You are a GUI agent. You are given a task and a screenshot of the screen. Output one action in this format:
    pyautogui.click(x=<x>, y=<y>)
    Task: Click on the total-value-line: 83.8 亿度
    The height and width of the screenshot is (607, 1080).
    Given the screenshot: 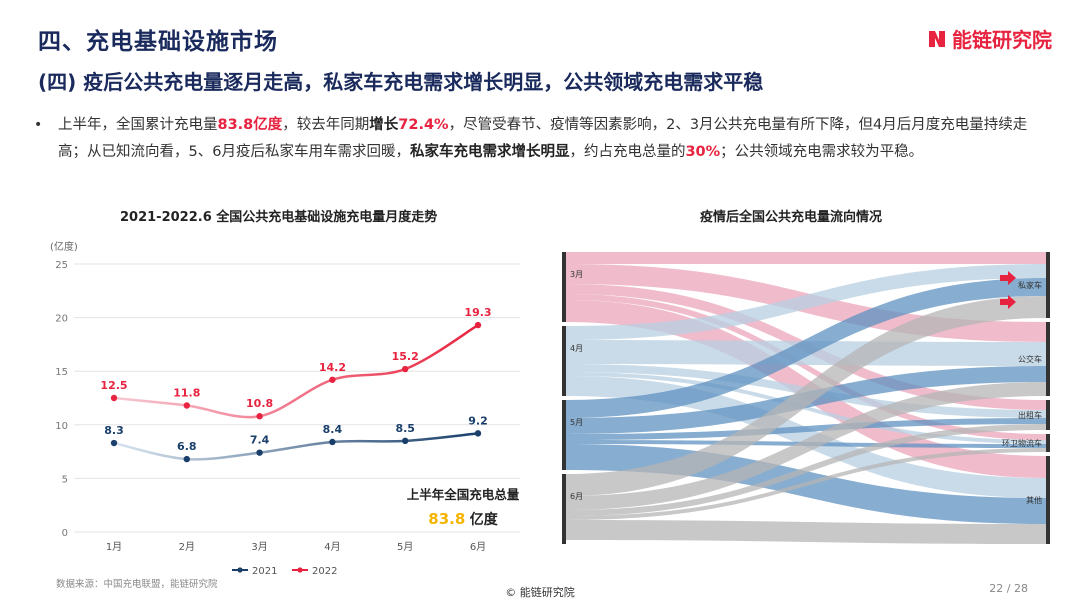 What is the action you would take?
    pyautogui.click(x=463, y=519)
    